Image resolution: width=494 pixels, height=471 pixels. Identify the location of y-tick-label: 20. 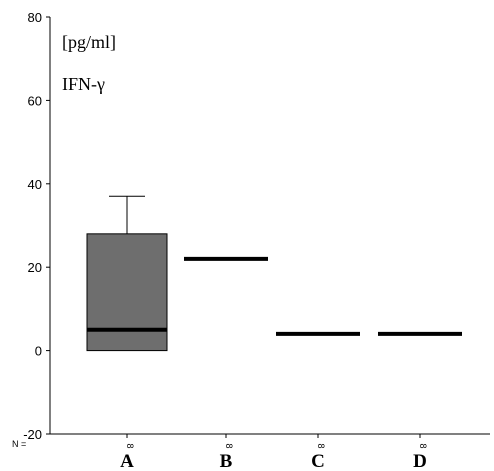
(35, 267).